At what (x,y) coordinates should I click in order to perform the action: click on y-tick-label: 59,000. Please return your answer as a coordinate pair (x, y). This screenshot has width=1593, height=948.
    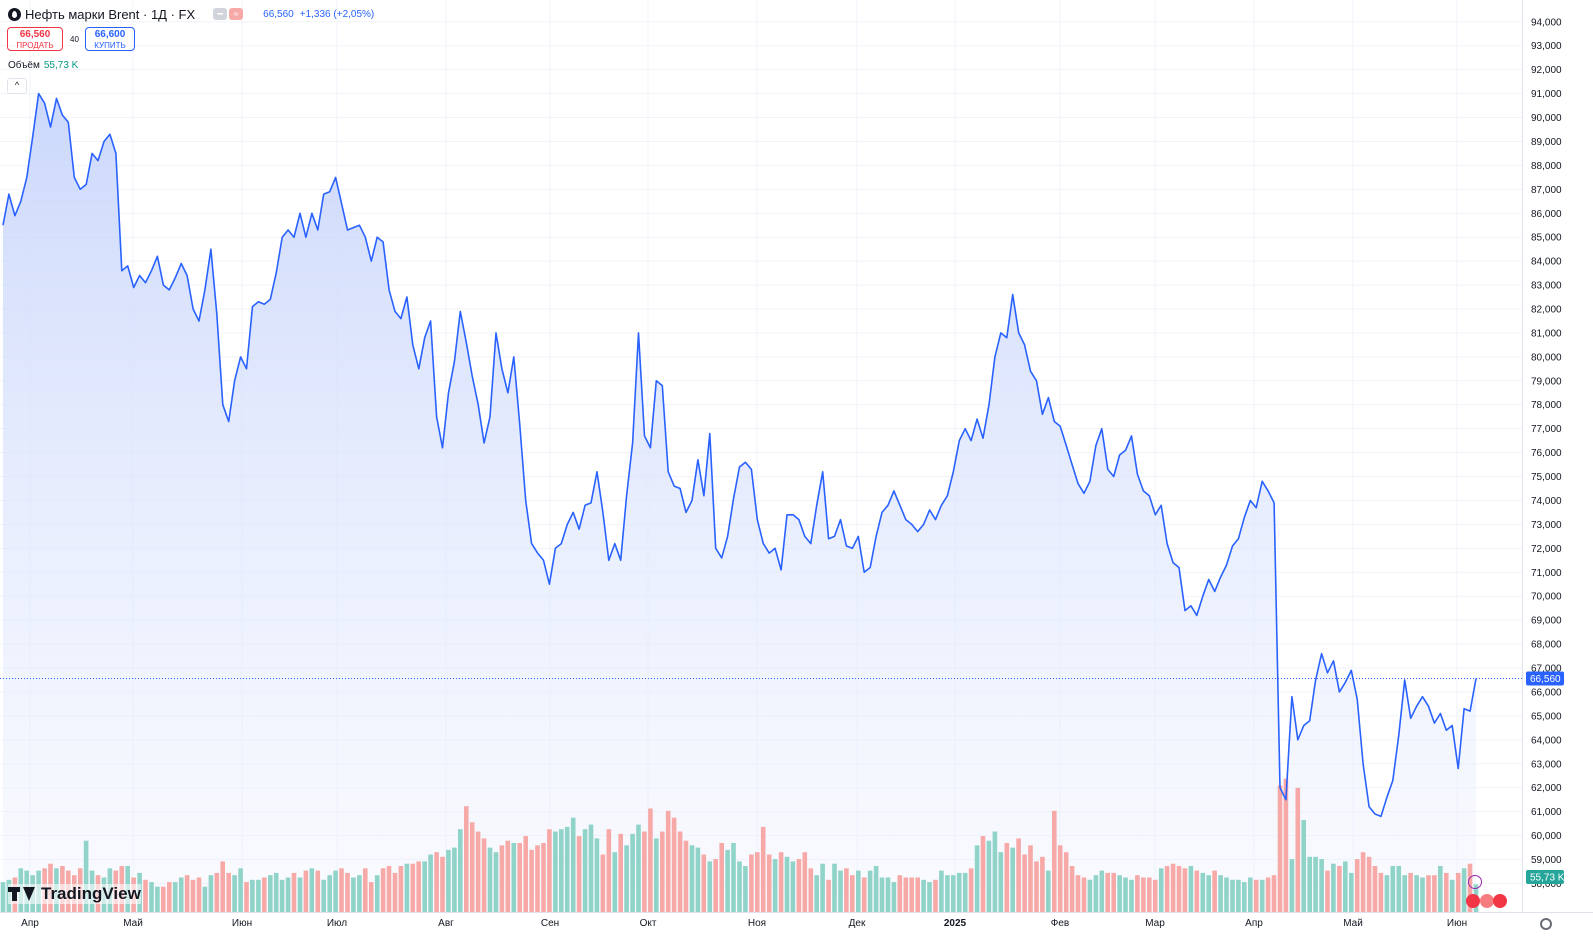
    Looking at the image, I should click on (1546, 860).